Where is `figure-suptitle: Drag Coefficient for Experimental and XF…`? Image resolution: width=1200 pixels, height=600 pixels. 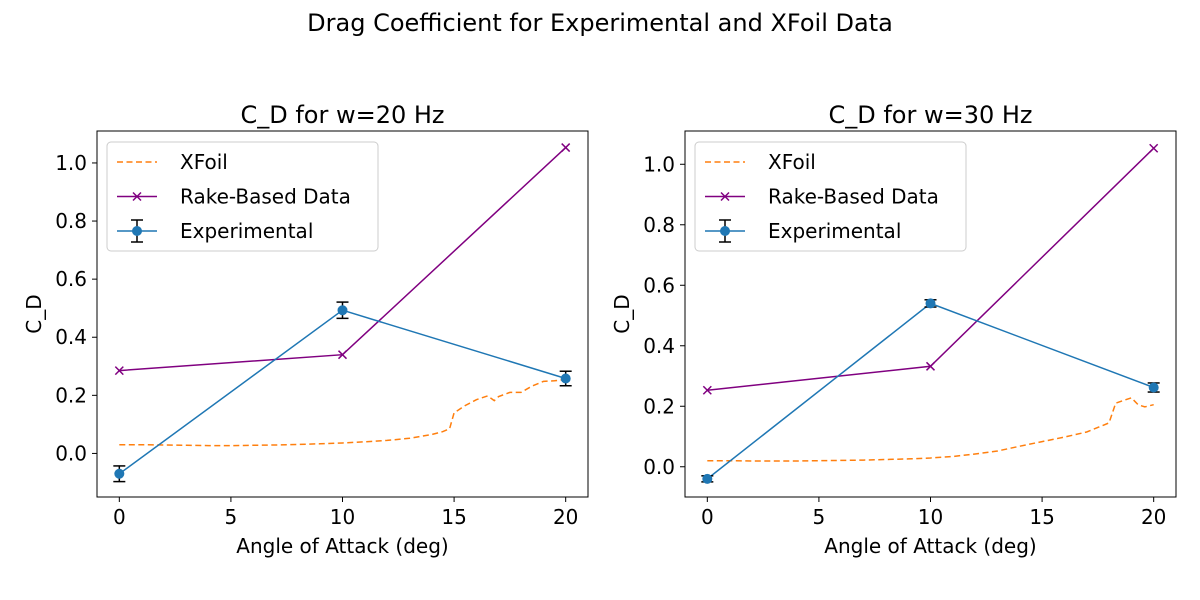
figure-suptitle: Drag Coefficient for Experimental and XF… is located at coordinates (600, 23).